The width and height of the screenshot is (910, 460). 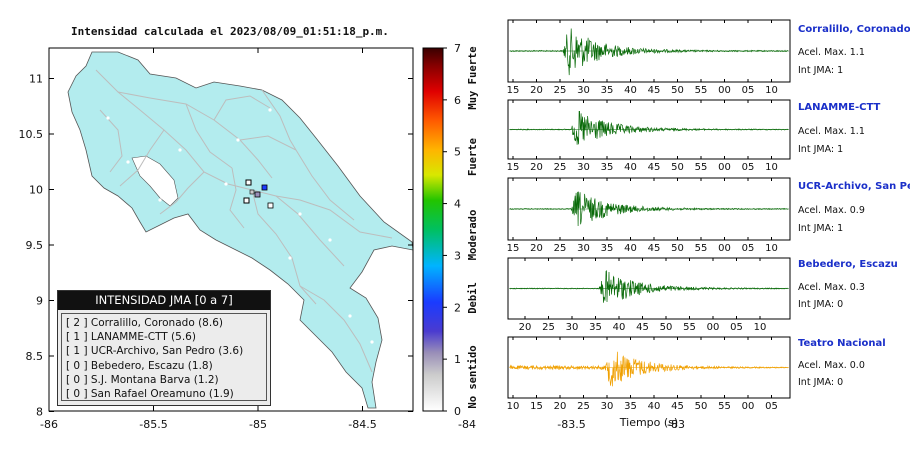 I want to click on colorbar-scale, so click(x=433, y=229).